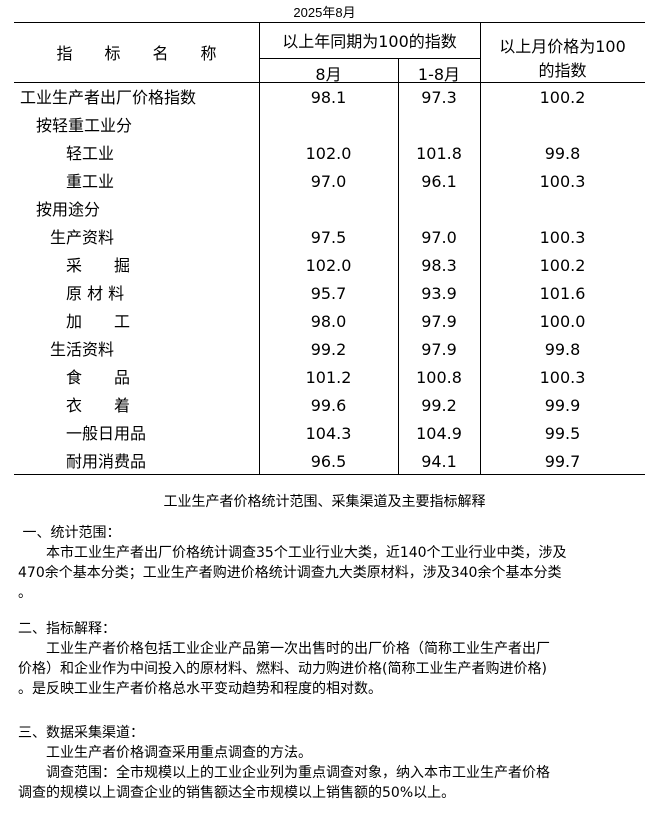 The image size is (649, 813). What do you see at coordinates (562, 321) in the screenshot?
I see `cell-mom: 100.0` at bounding box center [562, 321].